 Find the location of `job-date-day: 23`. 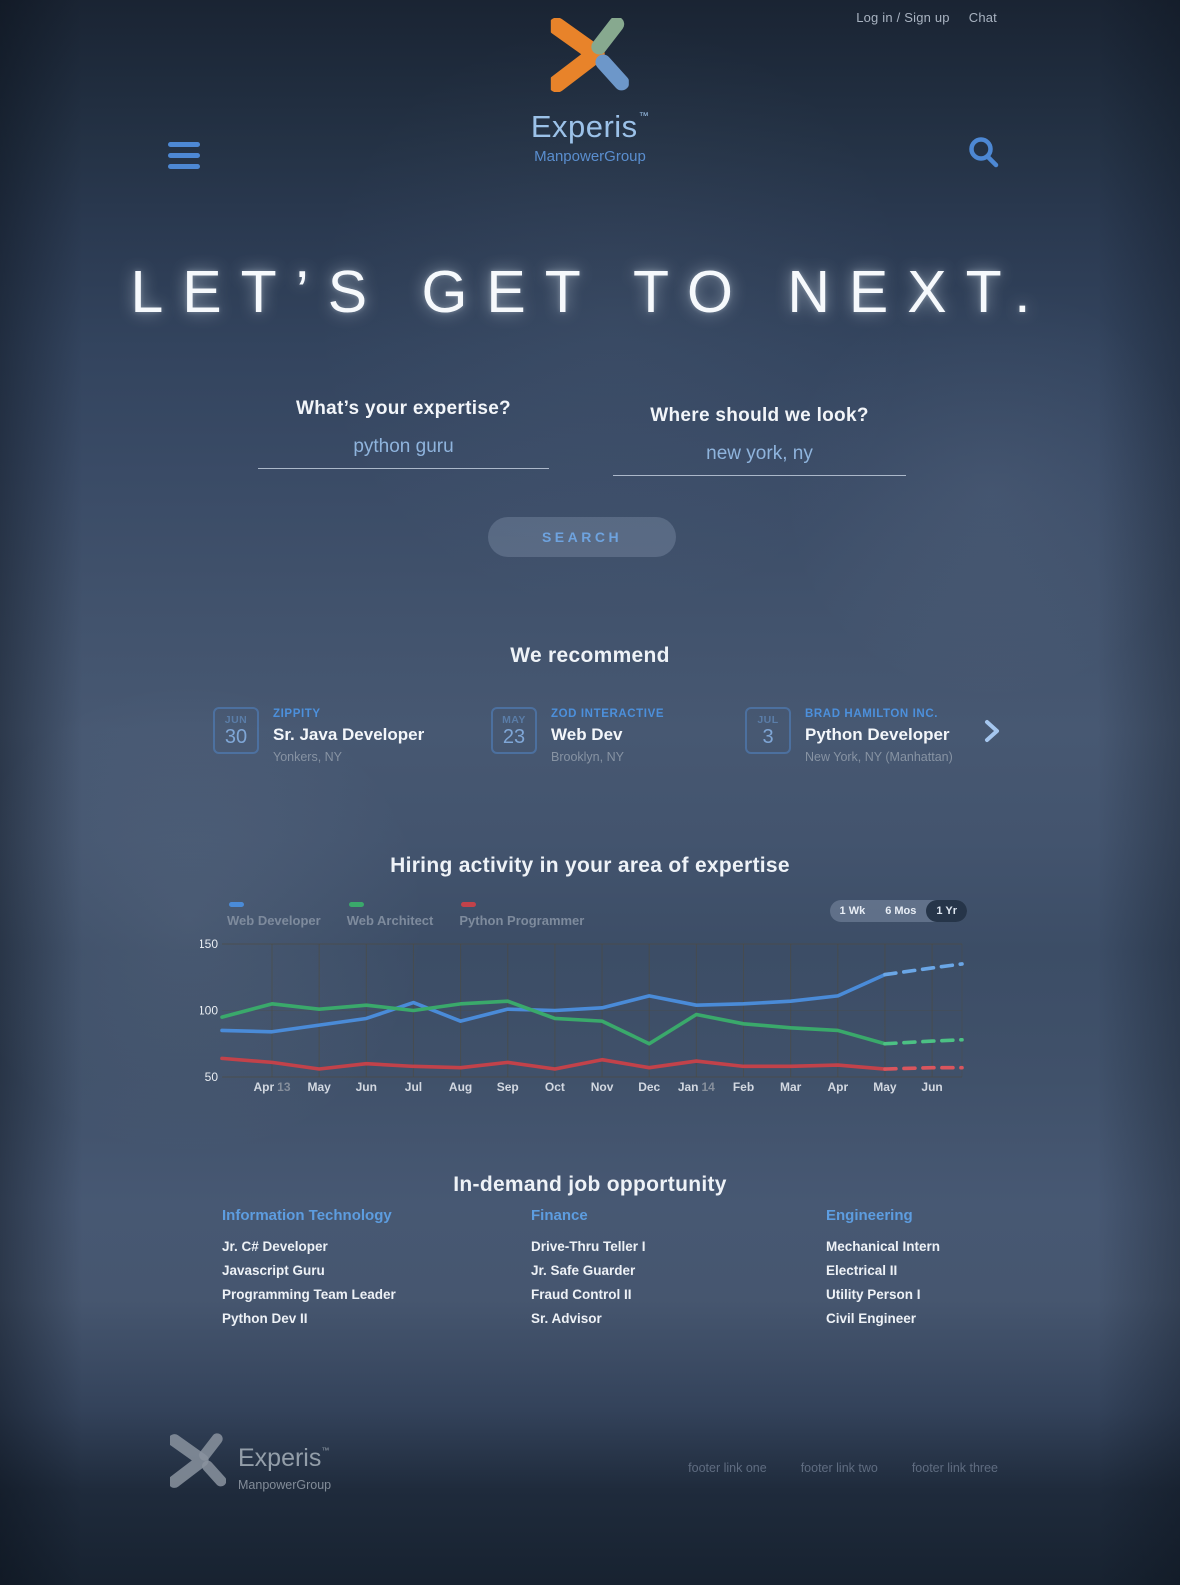

job-date-day: 23 is located at coordinates (514, 737).